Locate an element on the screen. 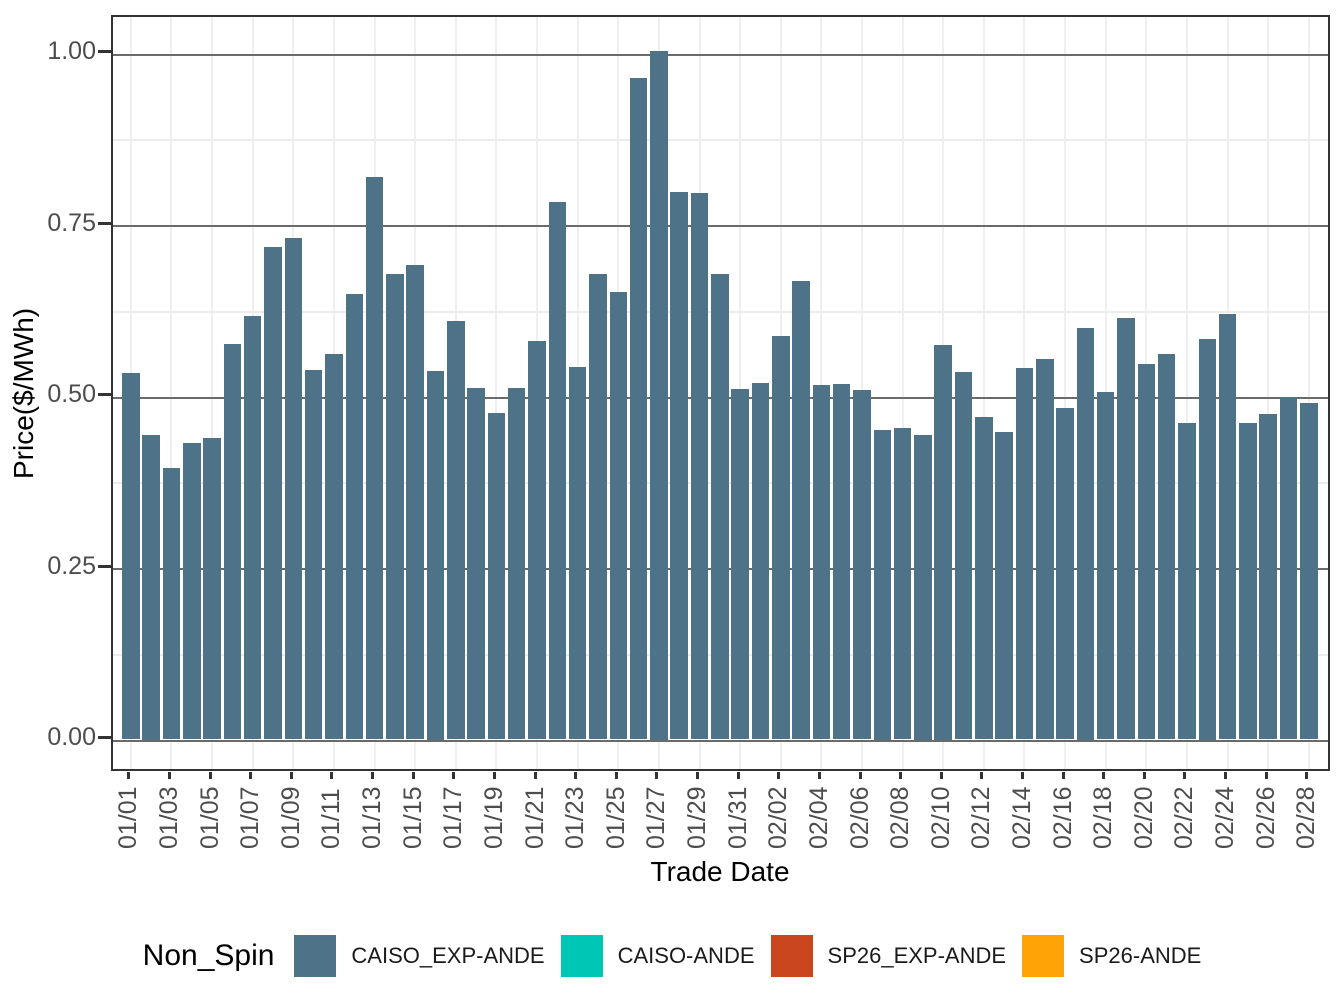 This screenshot has height=1008, width=1344. x-axis-tick-label: 01/17 is located at coordinates (453, 817).